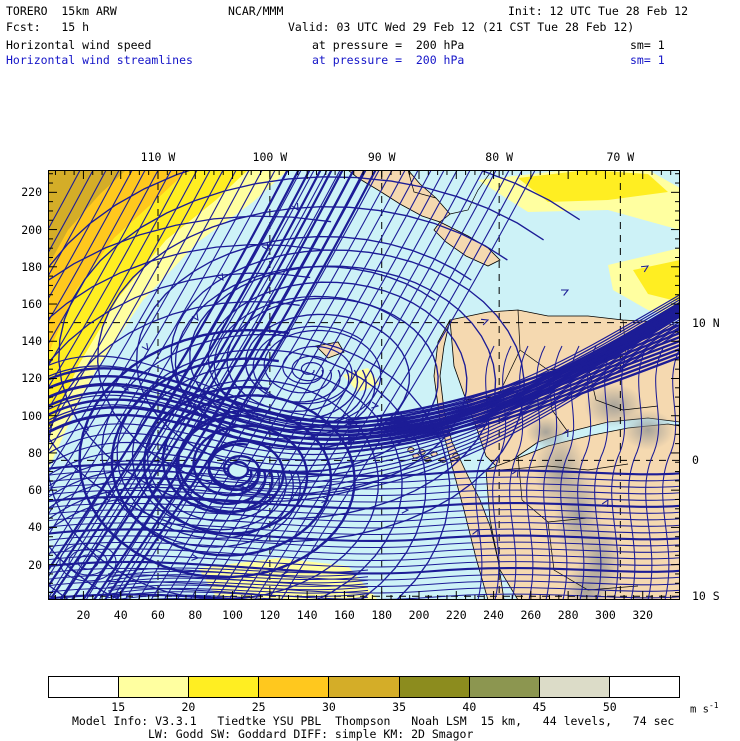 This screenshot has width=740, height=741. I want to click on x-tick-140: 140, so click(307, 615).